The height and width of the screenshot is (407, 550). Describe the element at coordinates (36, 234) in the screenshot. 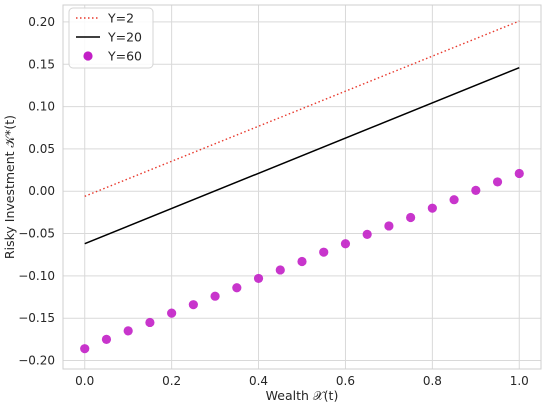

I see `y-tick-label: −0.05` at that location.